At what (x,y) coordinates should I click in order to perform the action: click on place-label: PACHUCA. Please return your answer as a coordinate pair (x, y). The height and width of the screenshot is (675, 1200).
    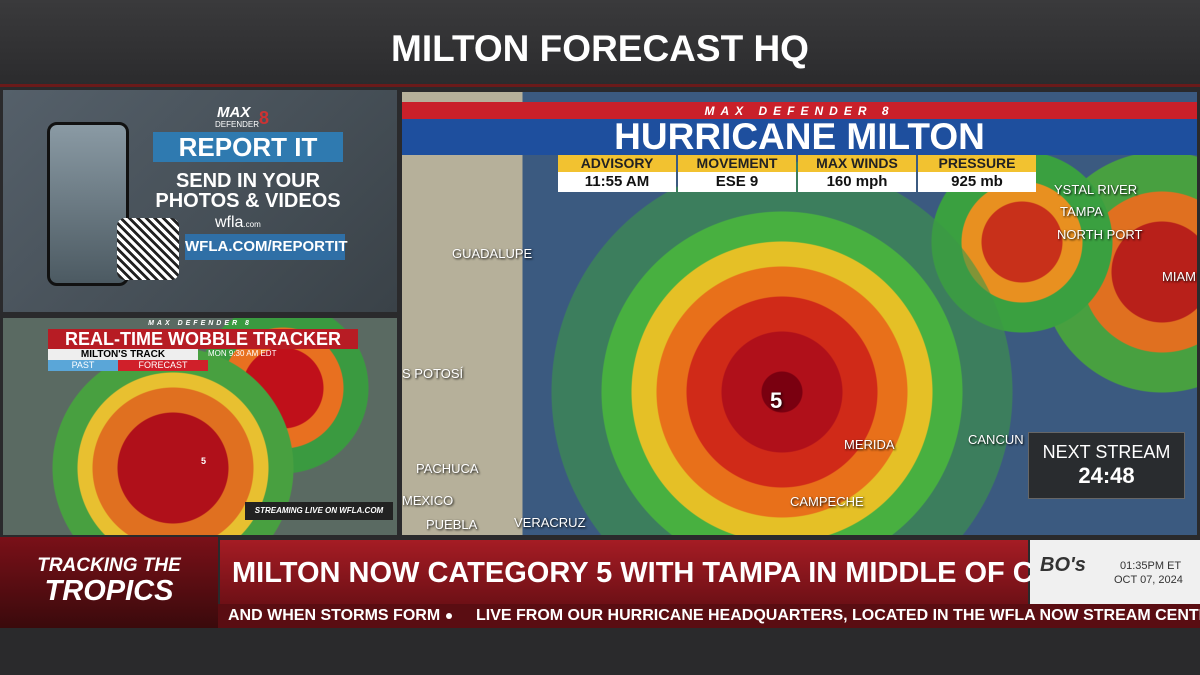
    Looking at the image, I should click on (447, 468).